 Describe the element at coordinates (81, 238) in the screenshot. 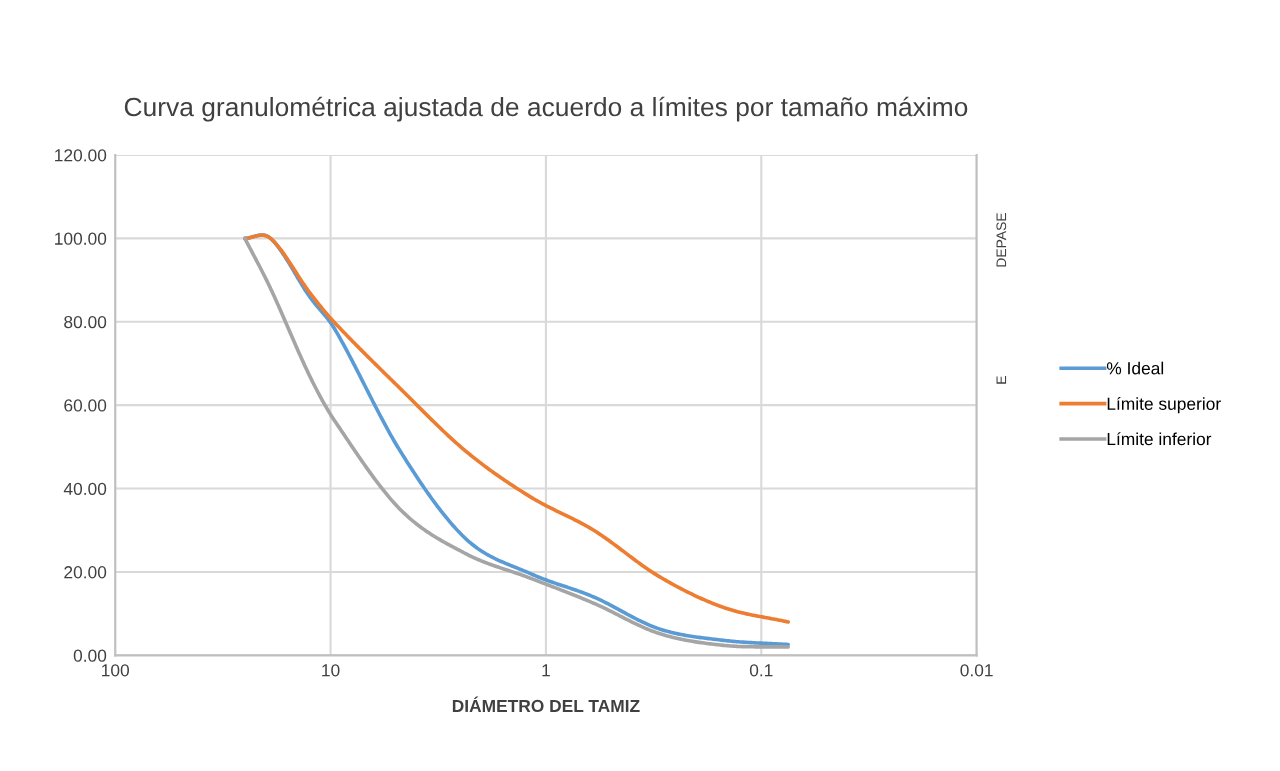

I see `y-tick-label: 100.00` at that location.